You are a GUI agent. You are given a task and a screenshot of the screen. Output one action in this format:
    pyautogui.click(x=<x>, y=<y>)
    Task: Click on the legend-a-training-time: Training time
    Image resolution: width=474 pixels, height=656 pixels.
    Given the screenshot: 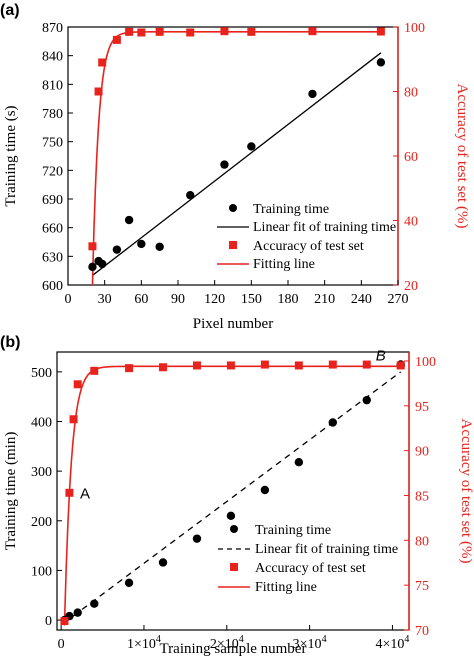 What is the action you would take?
    pyautogui.click(x=291, y=209)
    